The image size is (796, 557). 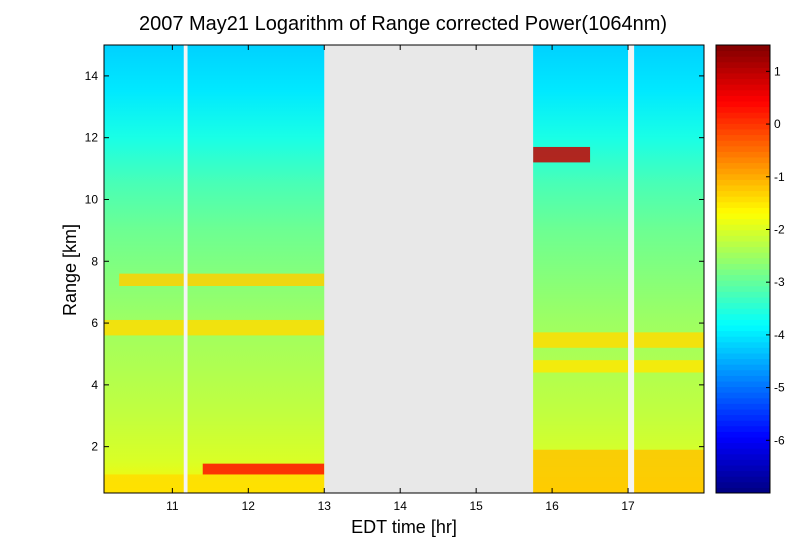 I want to click on y-tick-label: 12, so click(x=92, y=138).